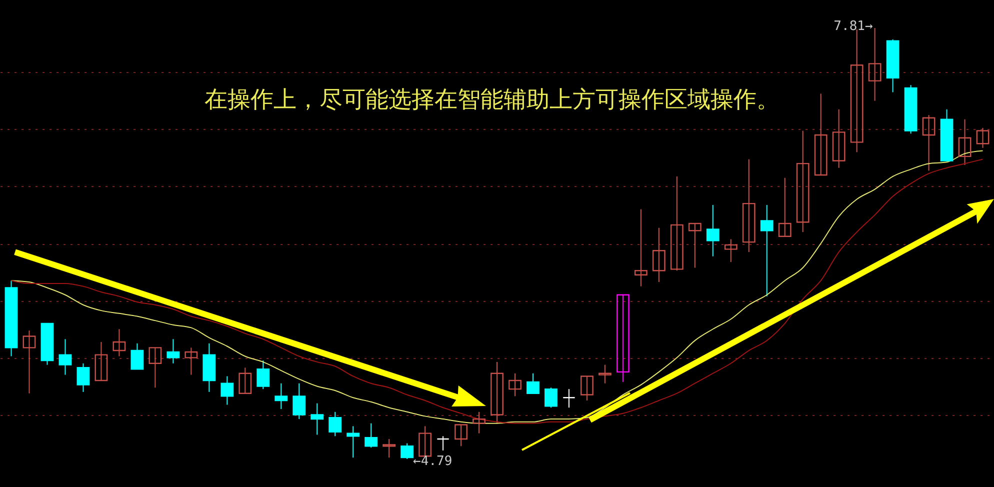 This screenshot has height=487, width=994. Describe the element at coordinates (492, 100) in the screenshot. I see `annotation: 在操作上，尽可能选择在智能辅助上方可操作区域操作。` at that location.